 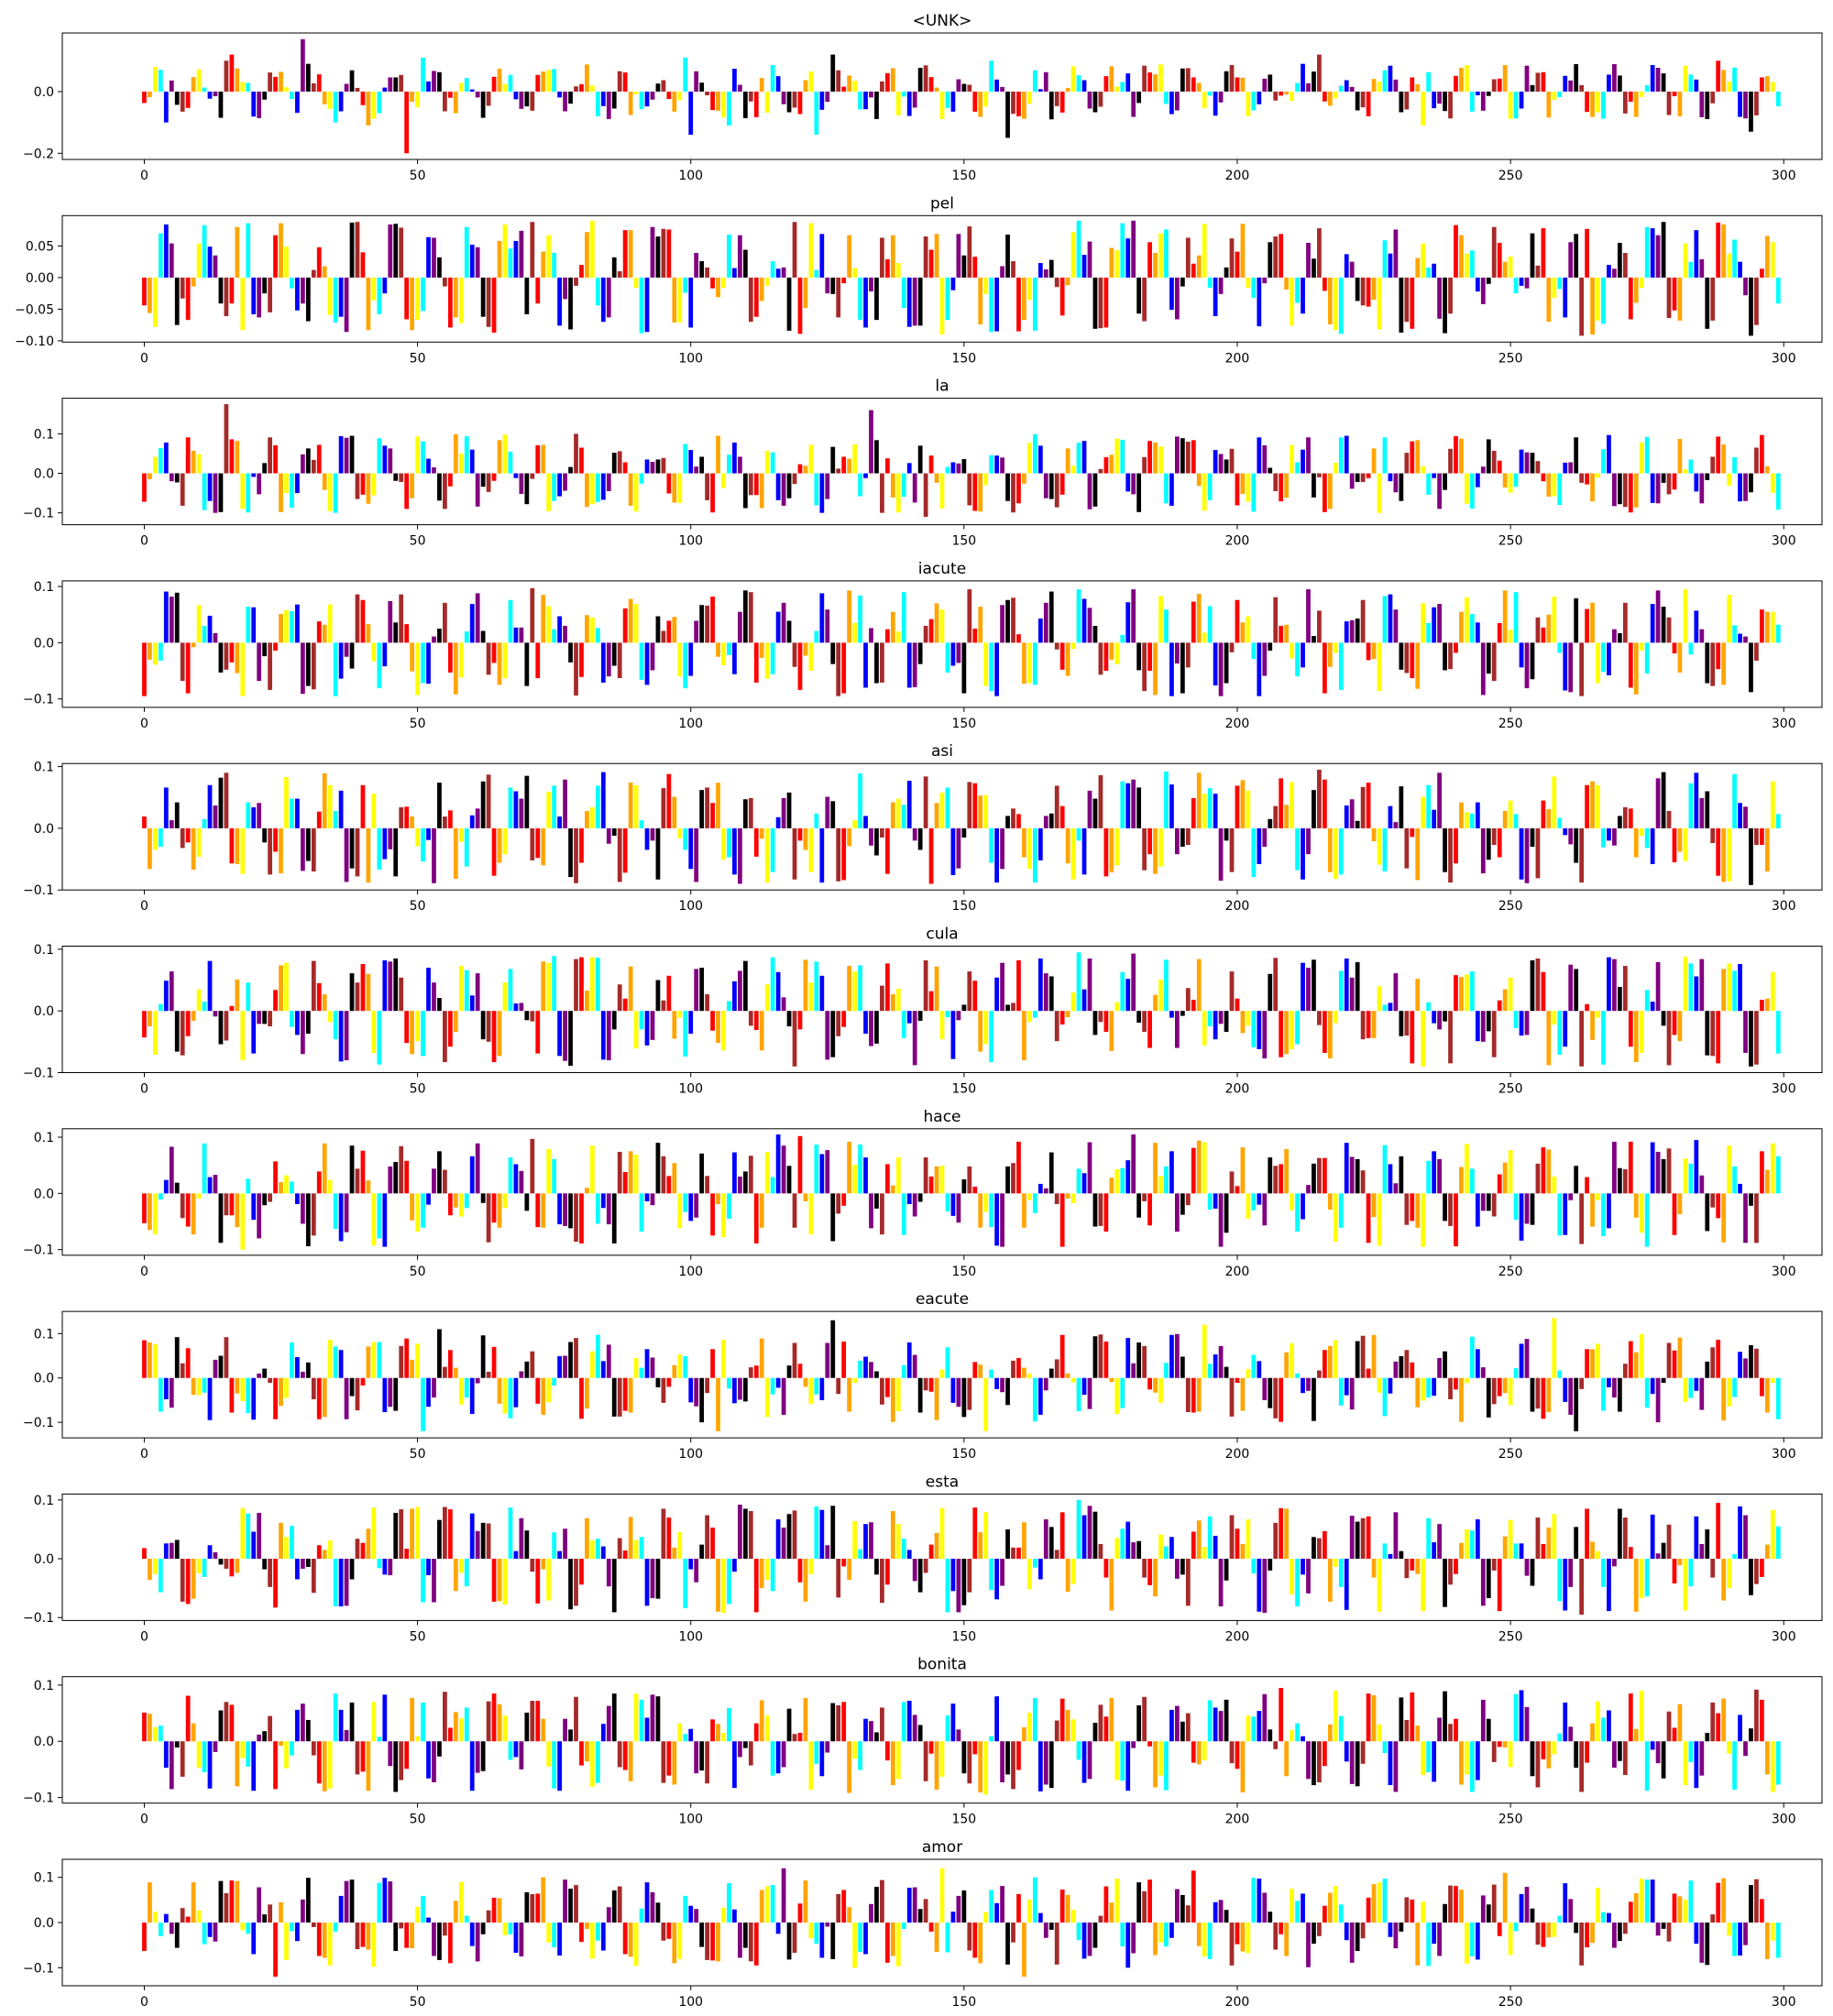 I want to click on y-tick-label: 0.00, so click(x=40, y=278).